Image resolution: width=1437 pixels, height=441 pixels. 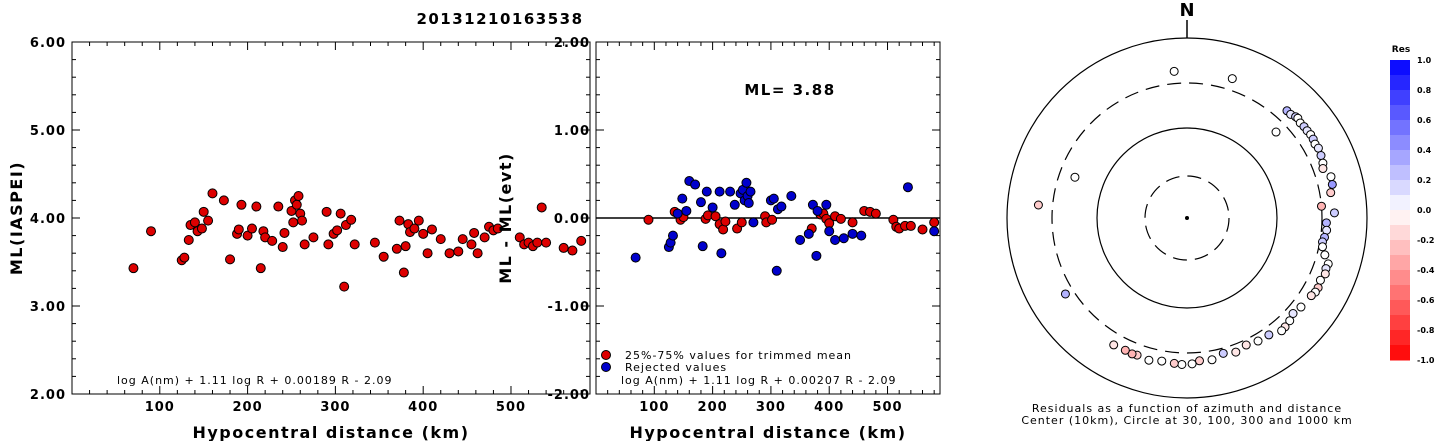 What do you see at coordinates (1426, 240) in the screenshot?
I see `colorbar-tick-label: -0.2` at bounding box center [1426, 240].